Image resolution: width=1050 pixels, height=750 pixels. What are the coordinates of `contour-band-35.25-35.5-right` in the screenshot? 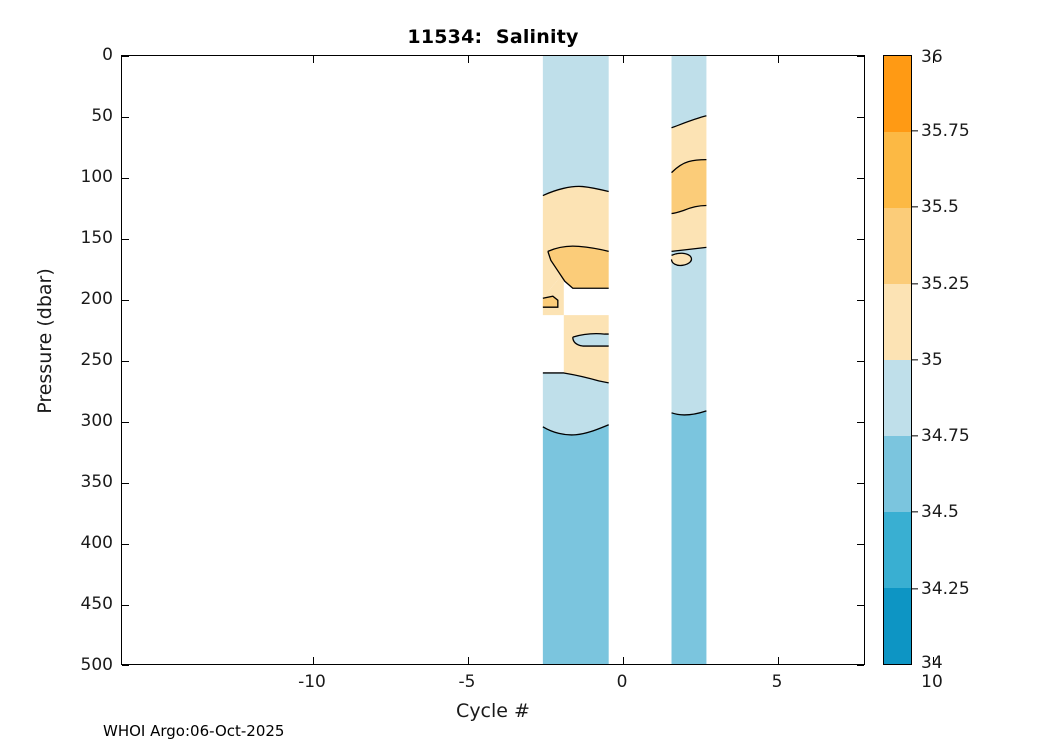 It's located at (689, 186).